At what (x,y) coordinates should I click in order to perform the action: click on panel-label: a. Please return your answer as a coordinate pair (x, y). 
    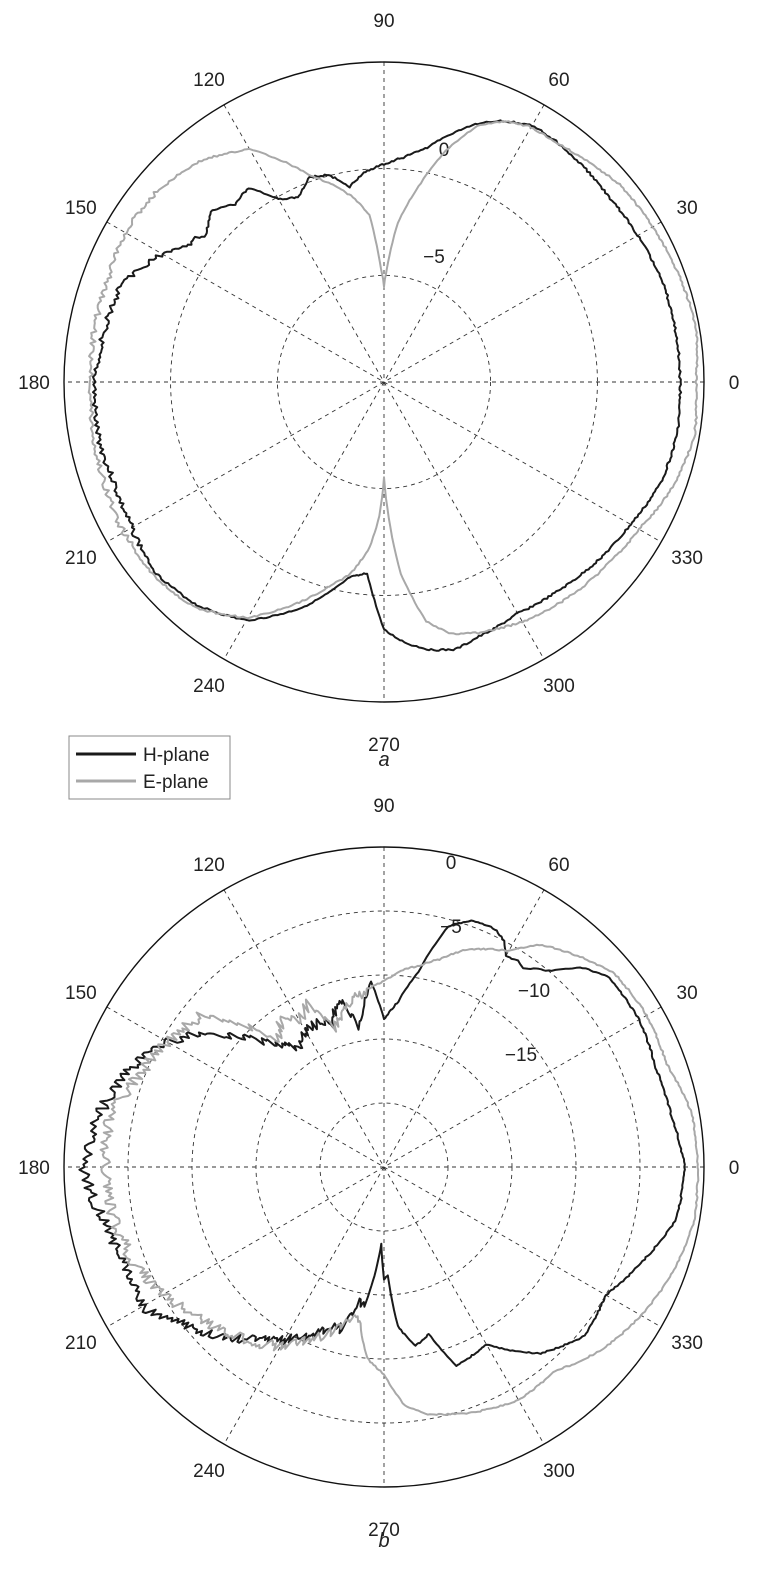
    Looking at the image, I should click on (383, 760).